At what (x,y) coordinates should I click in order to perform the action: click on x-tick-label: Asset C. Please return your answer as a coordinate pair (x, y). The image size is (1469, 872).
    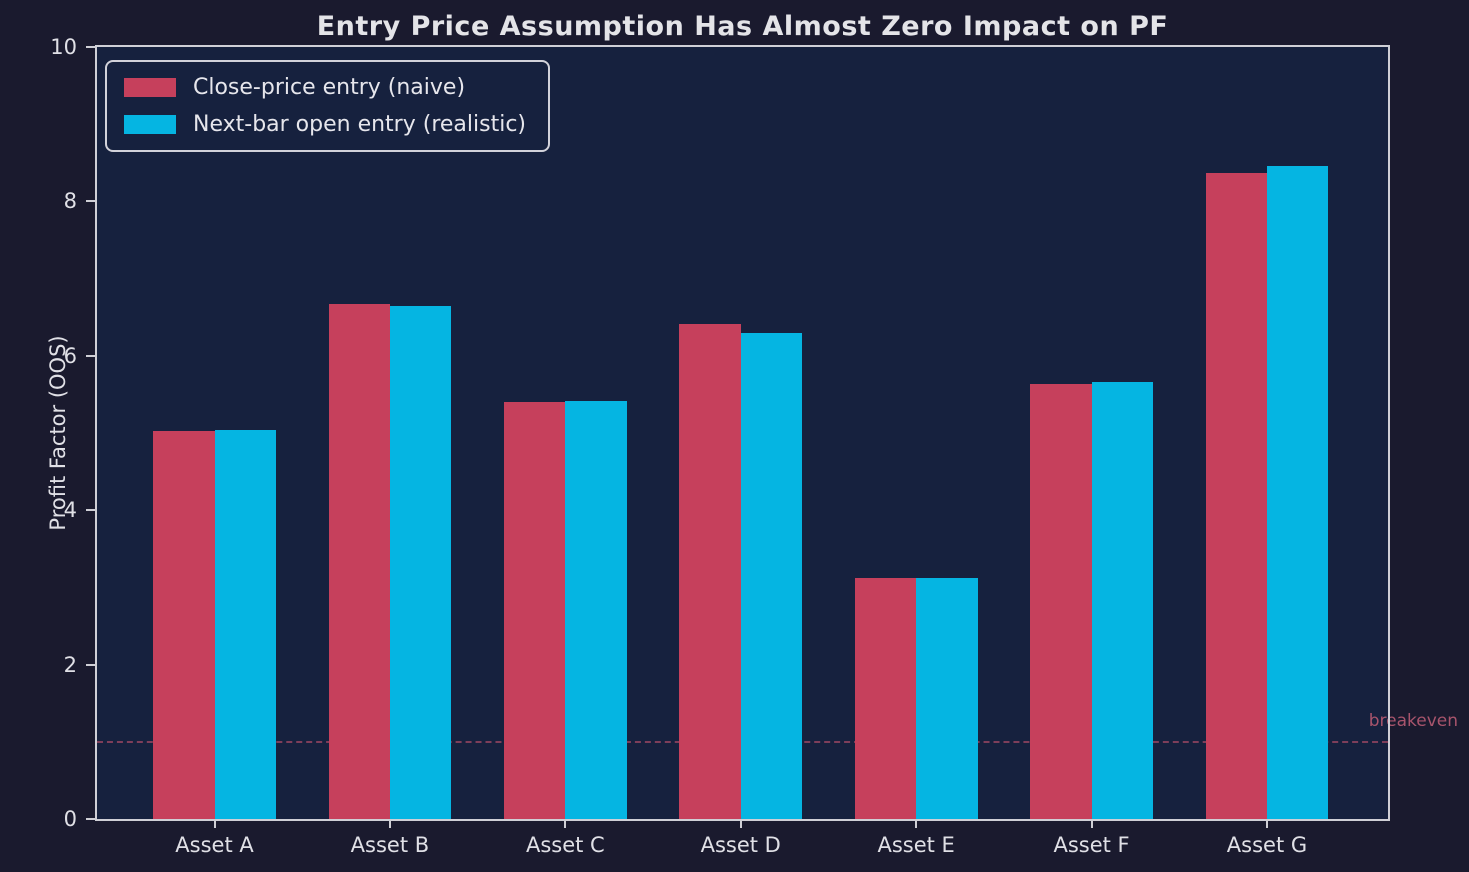
    Looking at the image, I should click on (565, 845).